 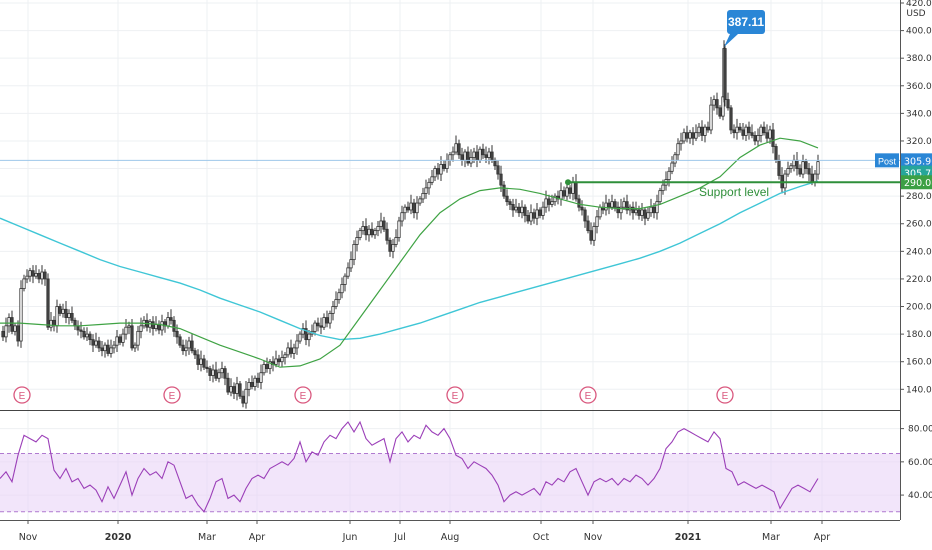 I want to click on currency-label: USD, so click(x=915, y=14).